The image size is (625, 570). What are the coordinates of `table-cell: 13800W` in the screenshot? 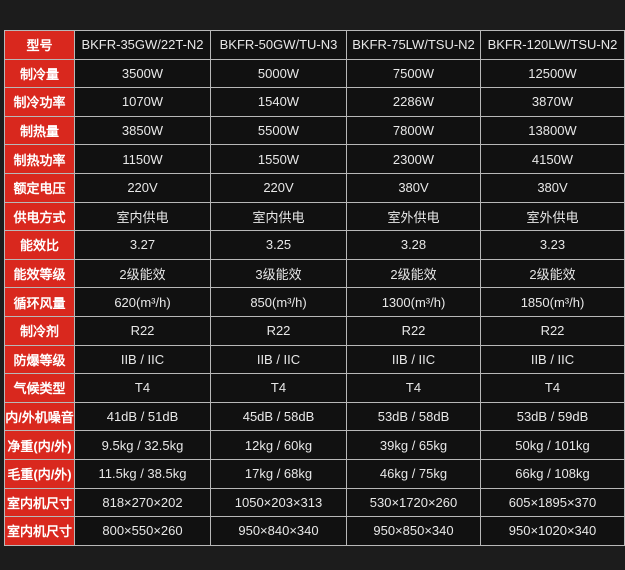 It's located at (552, 130).